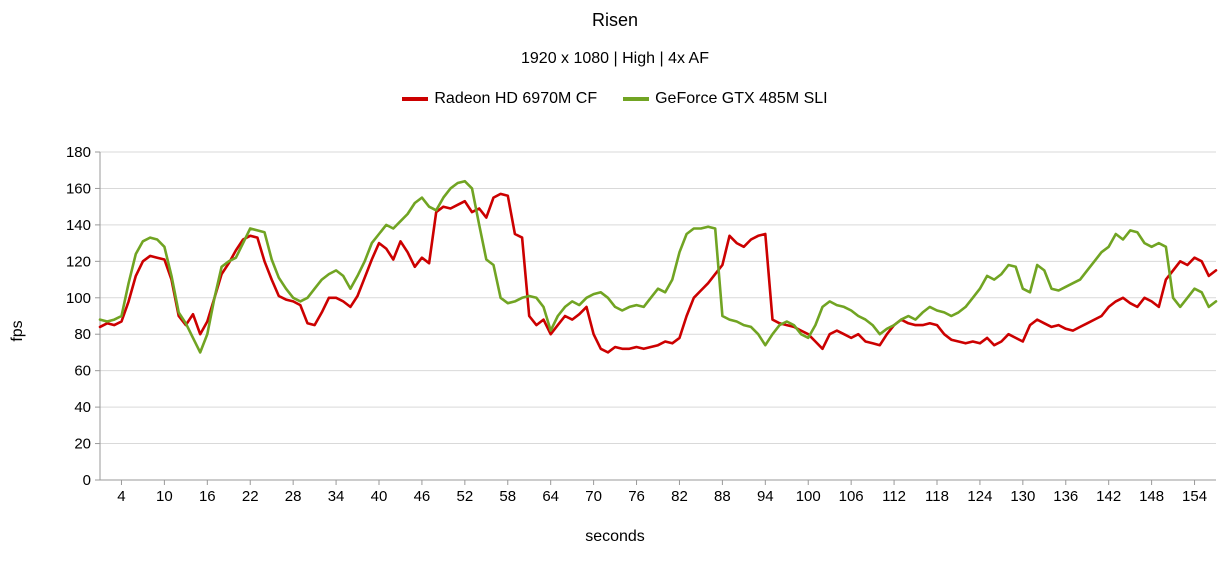  I want to click on x-tick-label: 94, so click(765, 496).